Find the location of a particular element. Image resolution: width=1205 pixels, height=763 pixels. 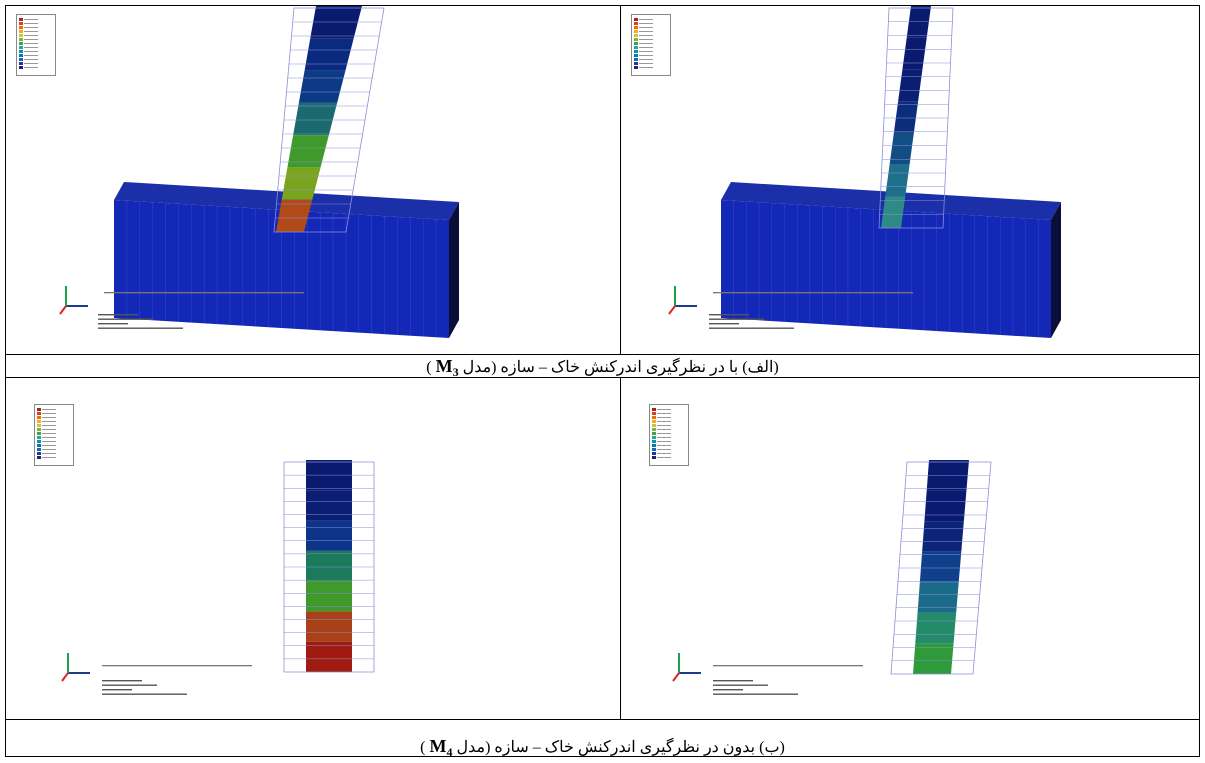

fem-render-b-left is located at coordinates (218, 577).